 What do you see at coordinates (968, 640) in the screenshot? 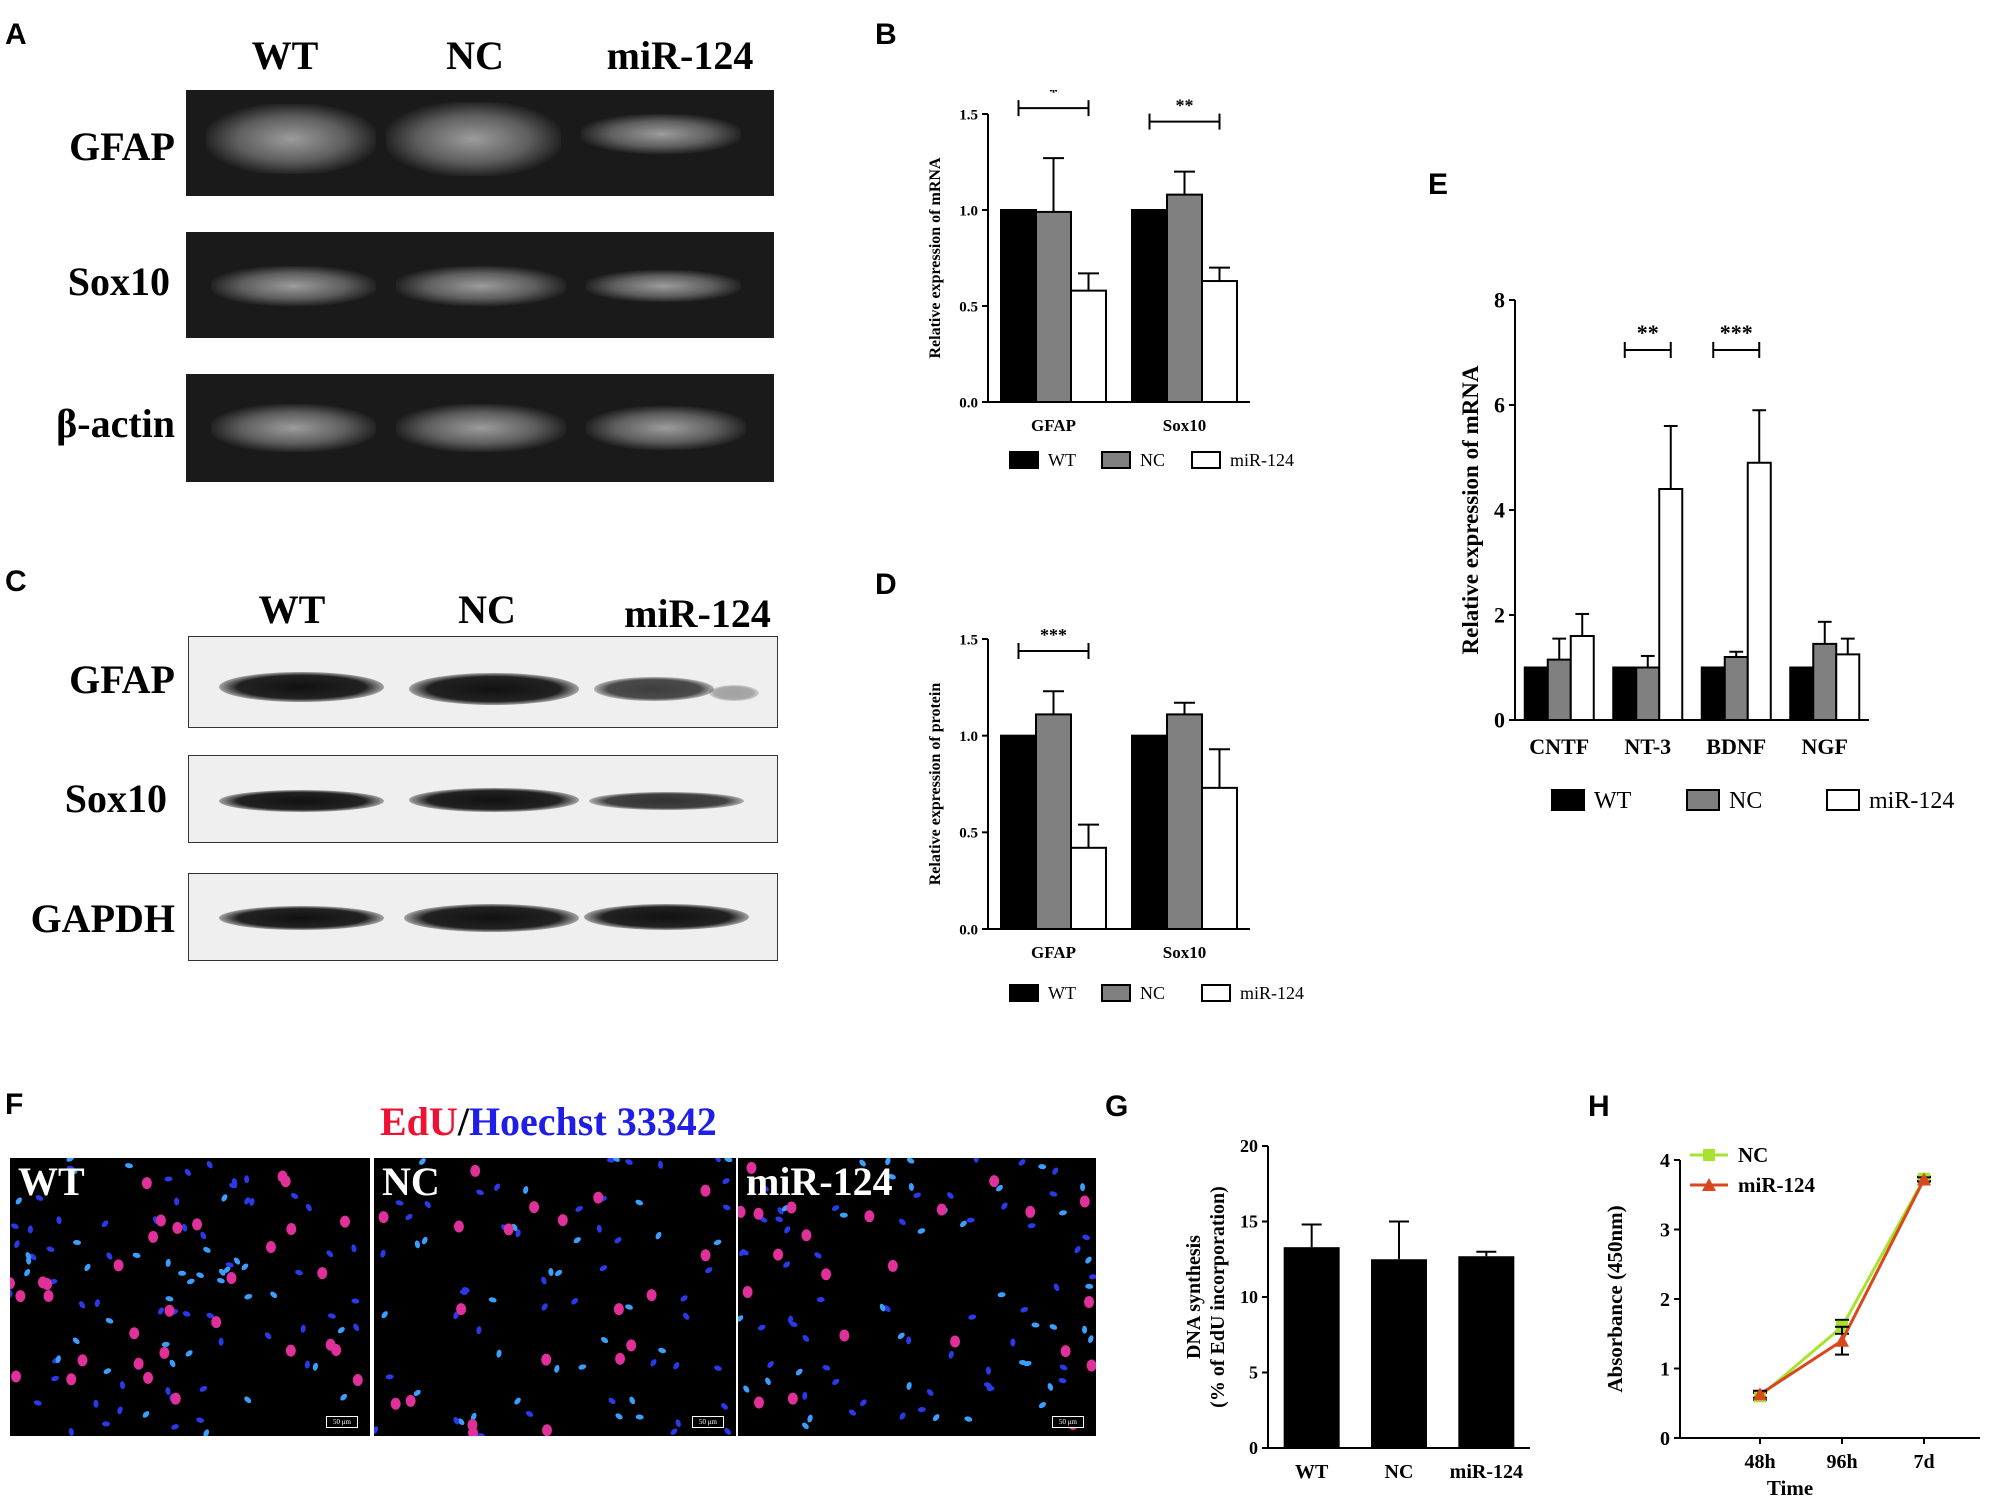
I see `y-tick-label: 1.5` at bounding box center [968, 640].